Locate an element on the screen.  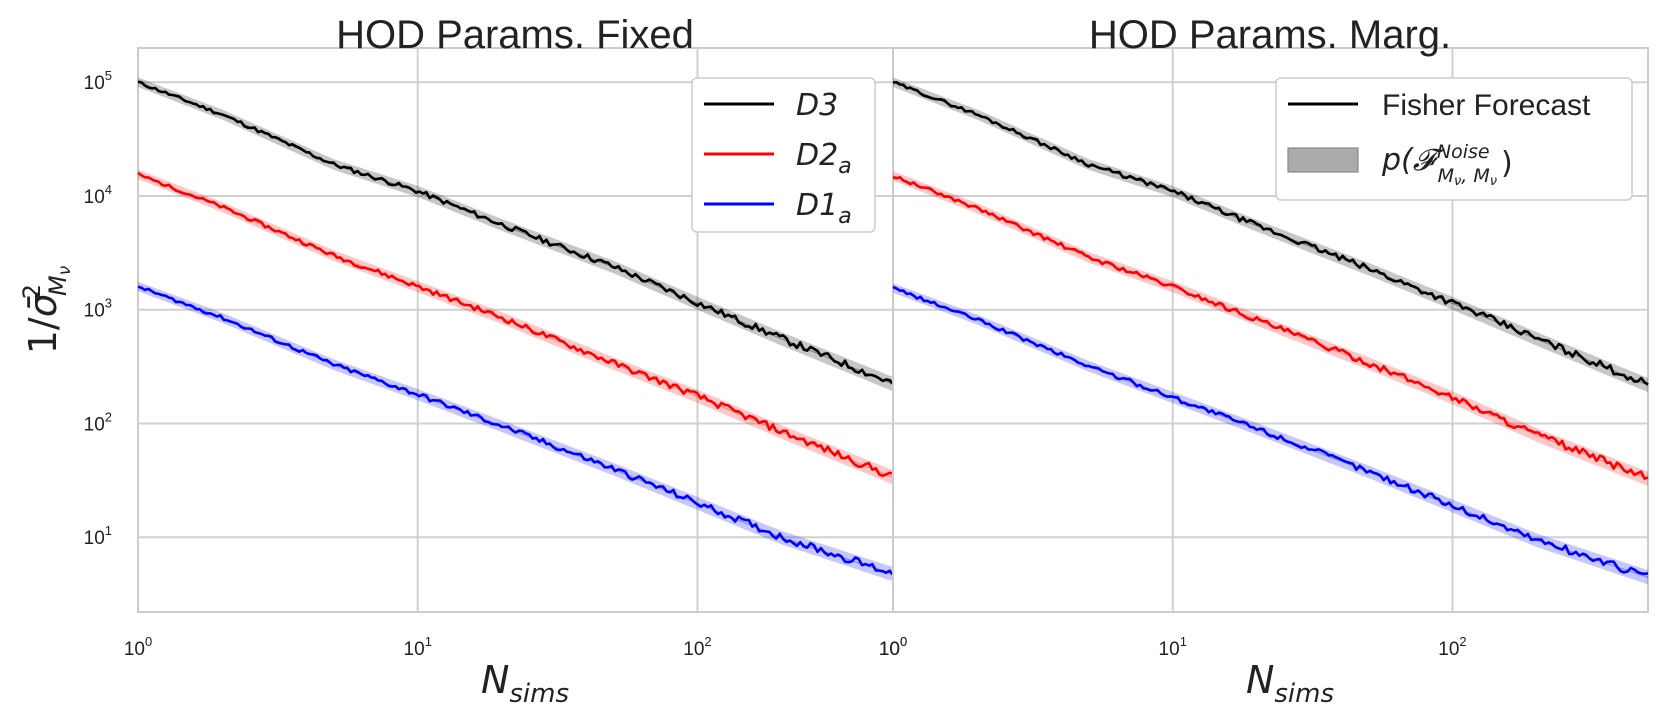
y-tick-label: 10¹ is located at coordinates (98, 536).